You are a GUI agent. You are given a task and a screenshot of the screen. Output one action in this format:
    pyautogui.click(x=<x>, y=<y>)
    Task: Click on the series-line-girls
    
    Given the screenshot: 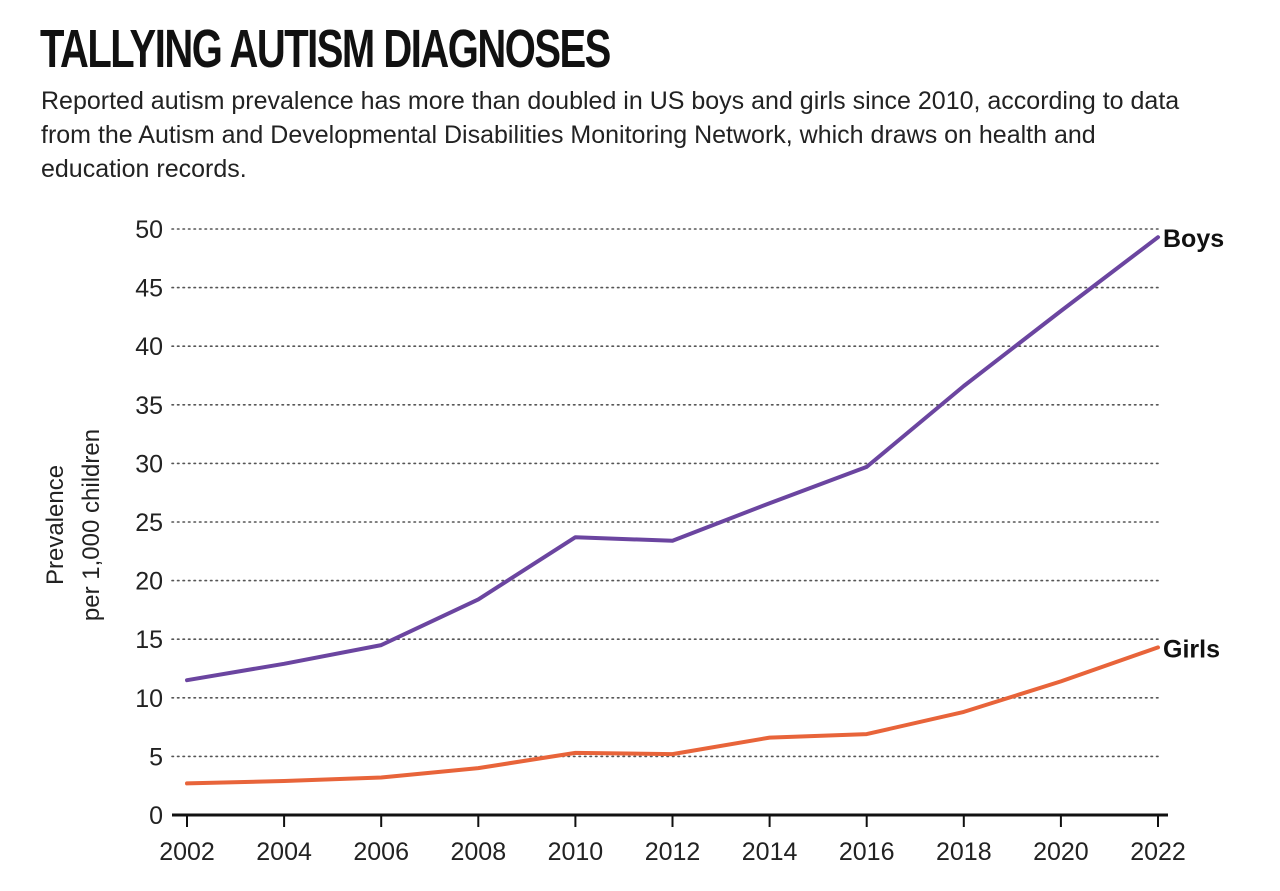 What is the action you would take?
    pyautogui.click(x=672, y=715)
    